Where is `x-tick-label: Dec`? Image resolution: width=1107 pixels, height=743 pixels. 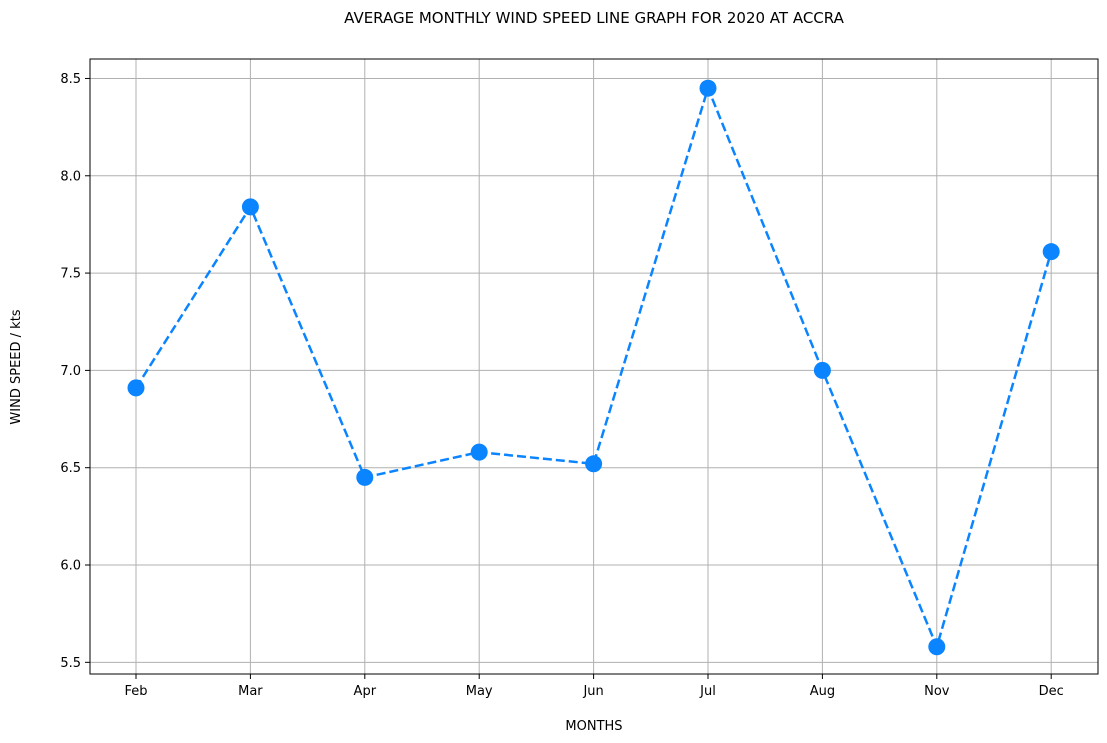
x-tick-label: Dec is located at coordinates (1051, 691).